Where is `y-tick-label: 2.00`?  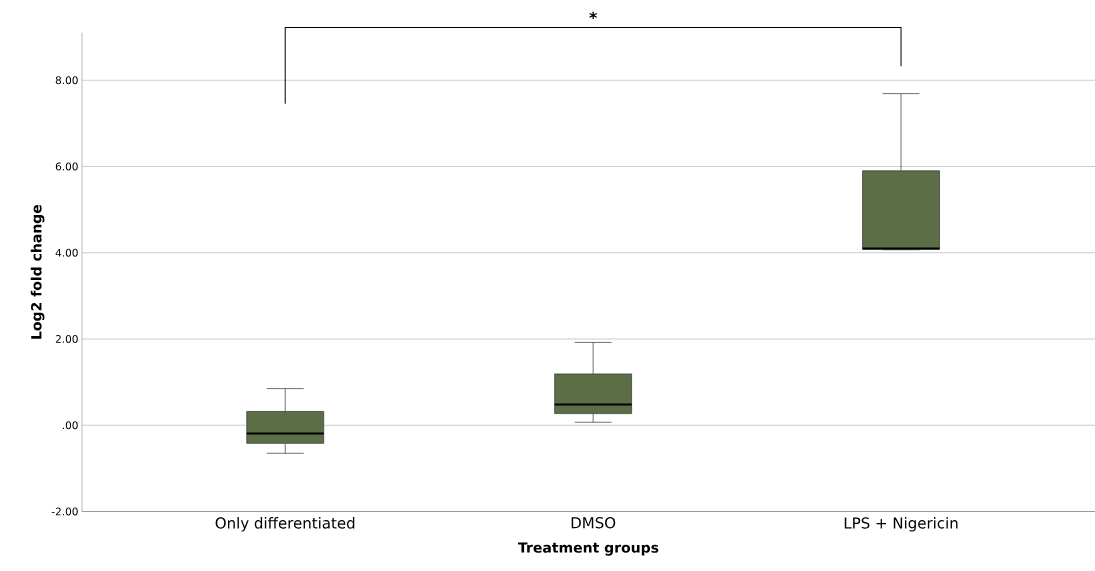
y-tick-label: 2.00 is located at coordinates (66, 339).